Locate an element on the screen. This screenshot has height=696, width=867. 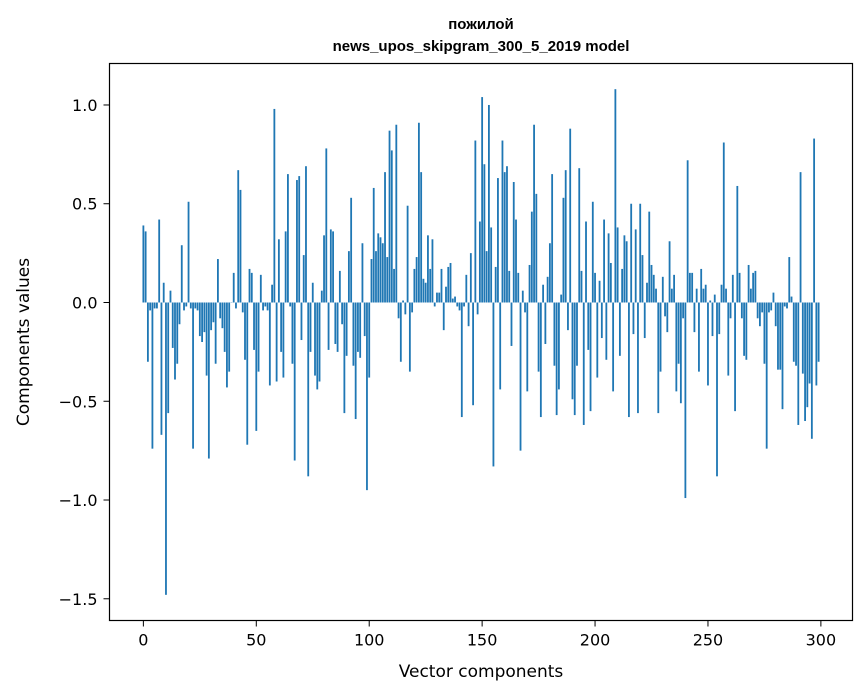
y-tick-label: 0.0 is located at coordinates (84, 302).